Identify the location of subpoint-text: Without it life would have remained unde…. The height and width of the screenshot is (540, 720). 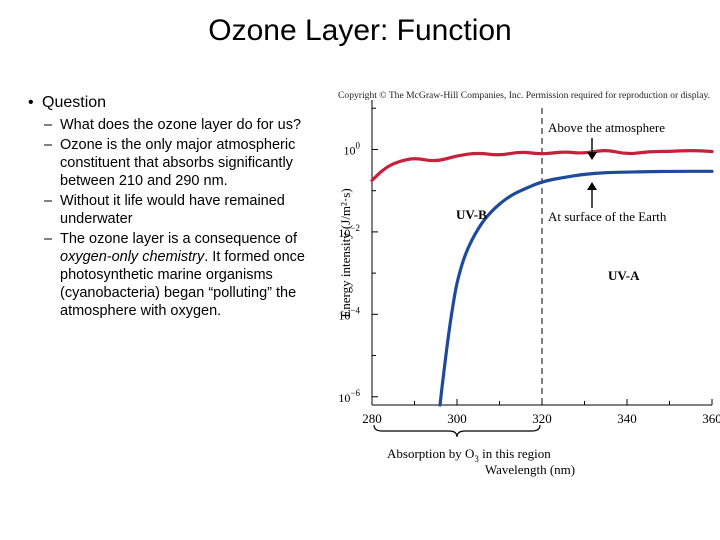
(172, 210).